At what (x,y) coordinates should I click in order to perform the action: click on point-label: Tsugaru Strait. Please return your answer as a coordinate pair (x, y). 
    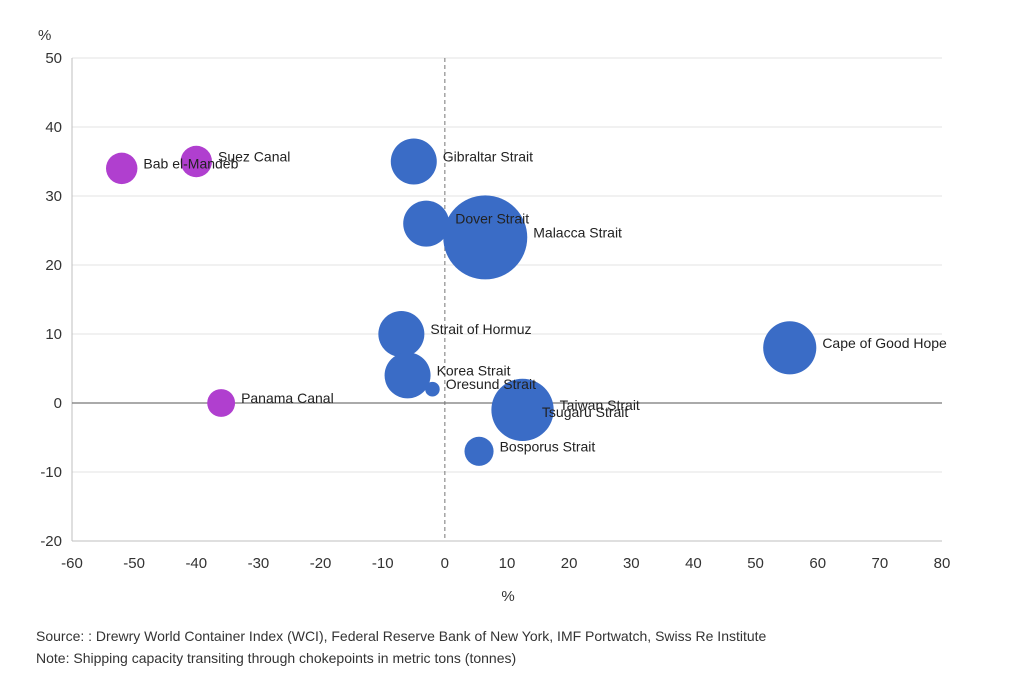
    Looking at the image, I should click on (585, 412).